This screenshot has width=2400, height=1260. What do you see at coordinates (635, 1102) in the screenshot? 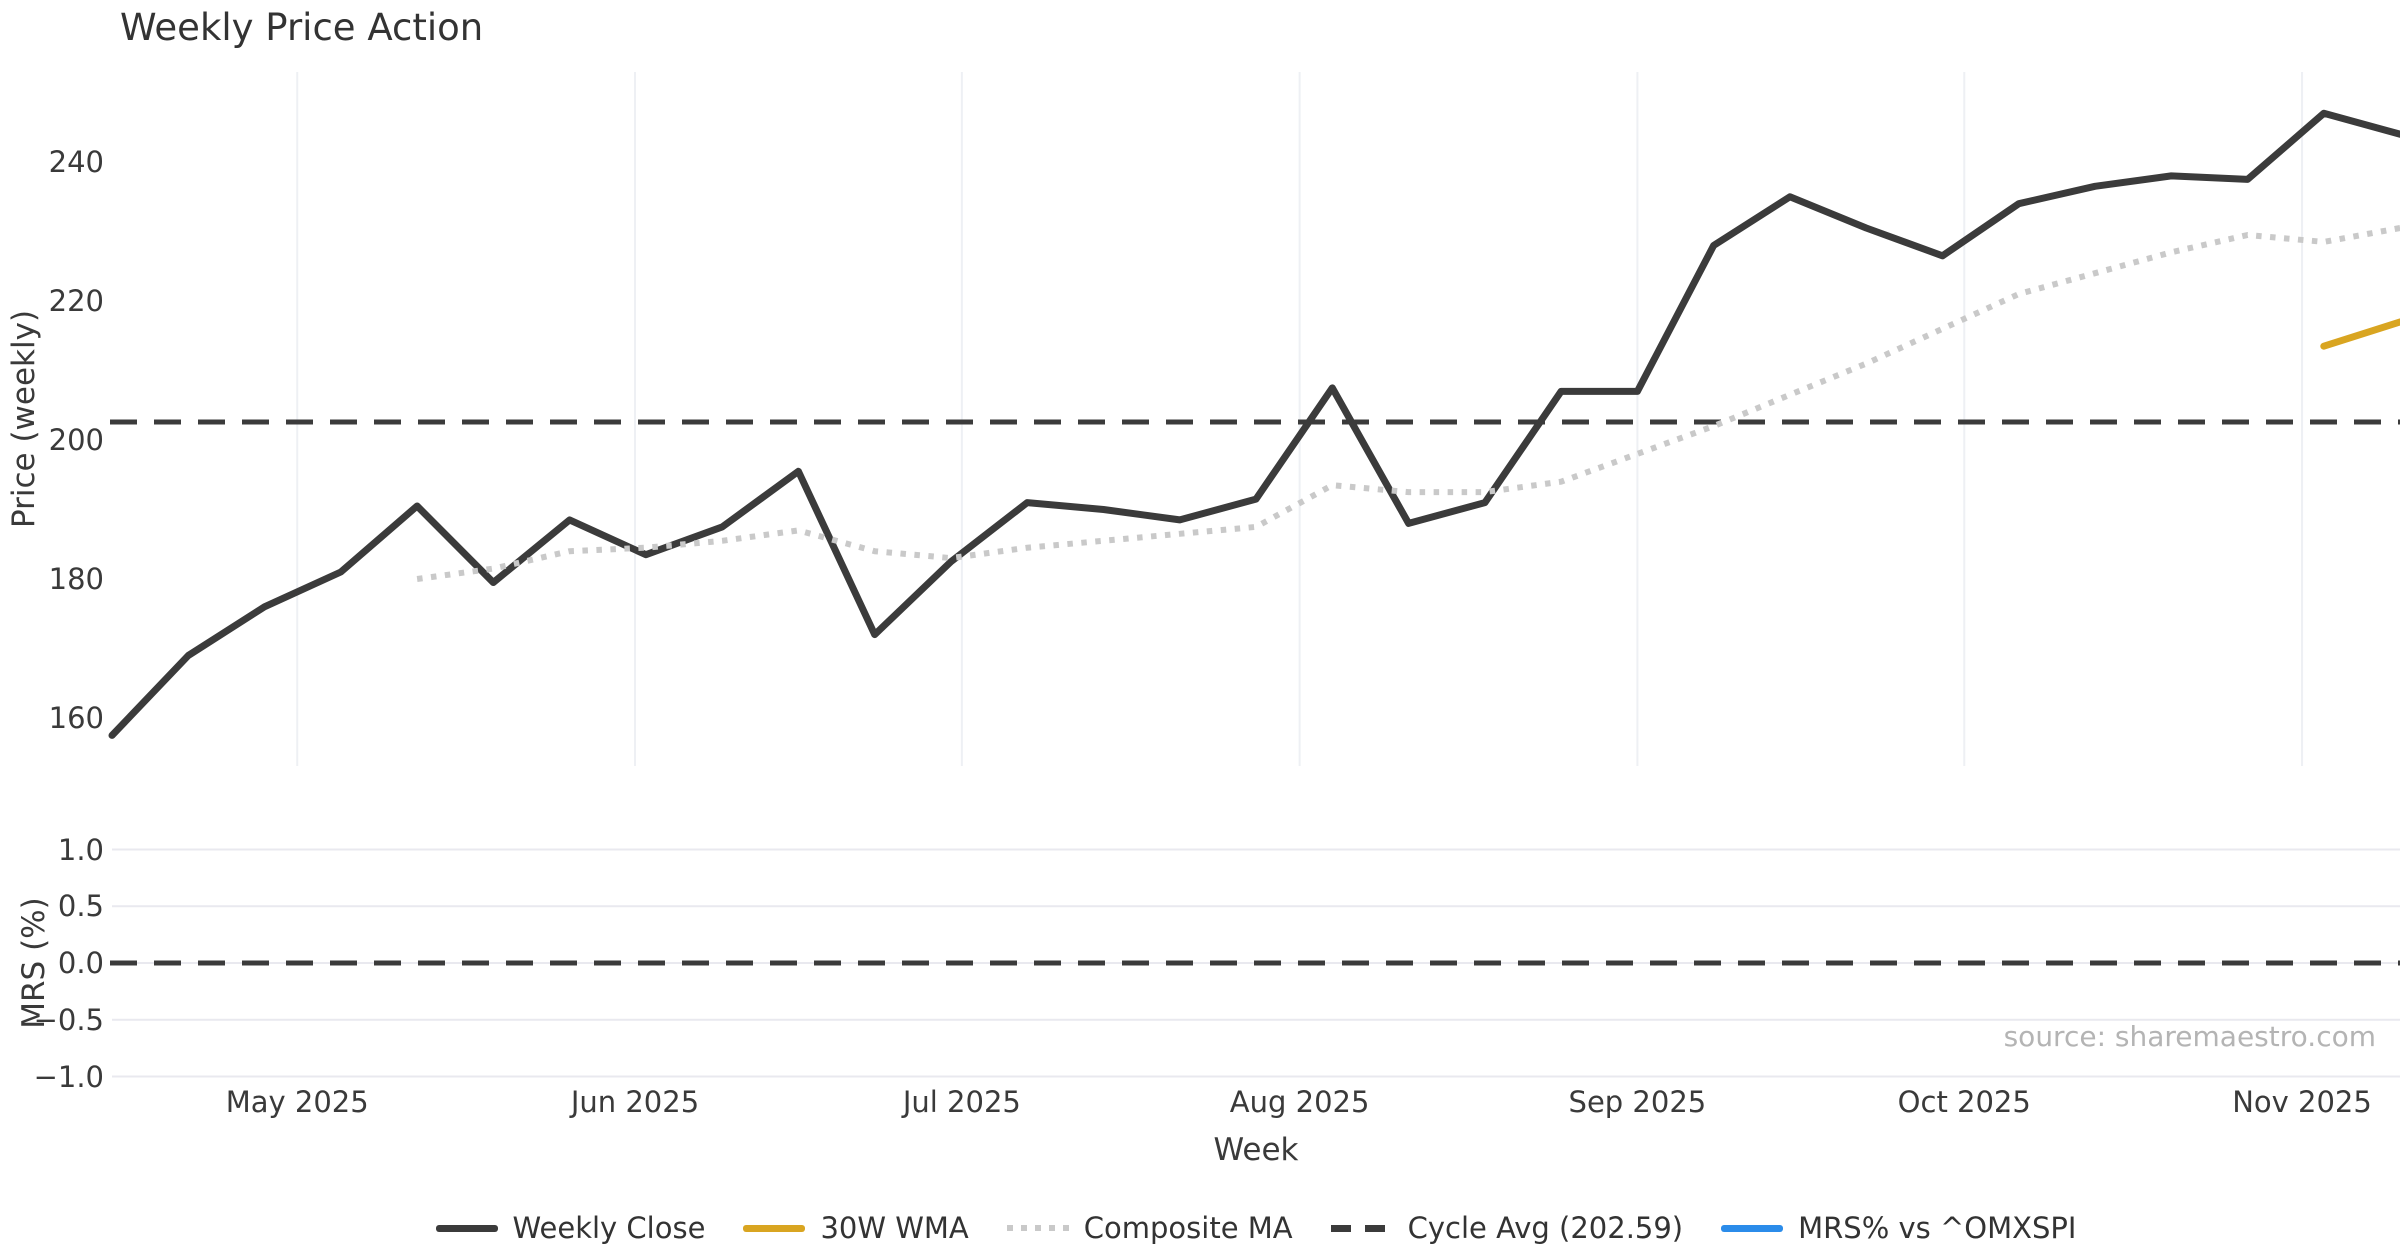
I see `month-tick-label: Jun 2025` at bounding box center [635, 1102].